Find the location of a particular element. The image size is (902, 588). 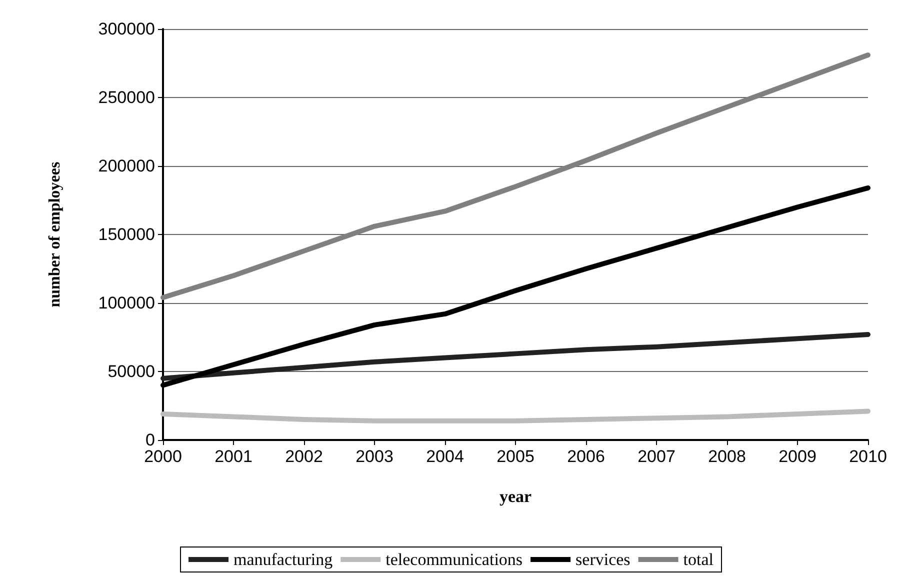

x-tick-label: 2000 is located at coordinates (163, 456).